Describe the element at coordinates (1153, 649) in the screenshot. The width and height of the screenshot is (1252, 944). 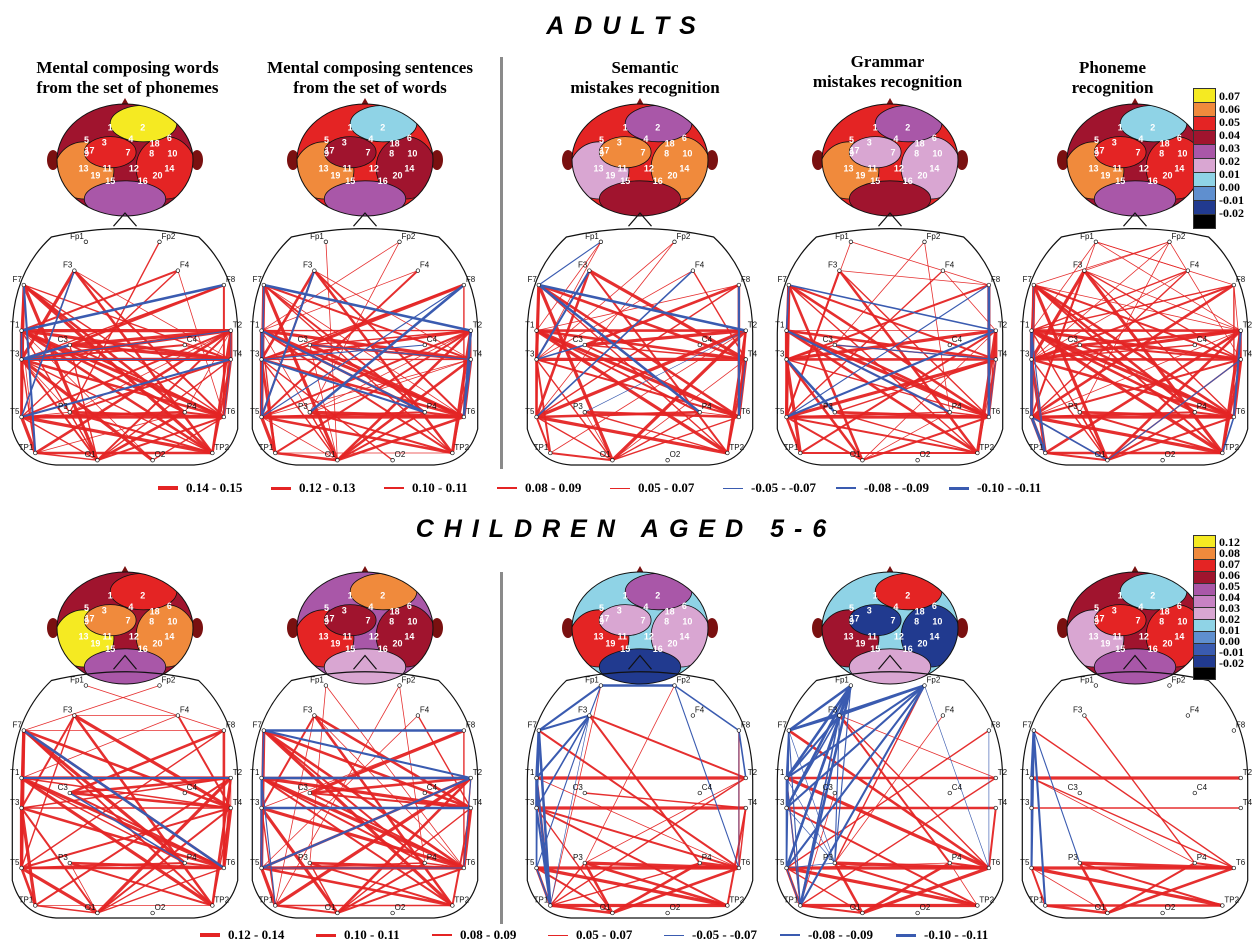
I see `map-region-number: 16` at that location.